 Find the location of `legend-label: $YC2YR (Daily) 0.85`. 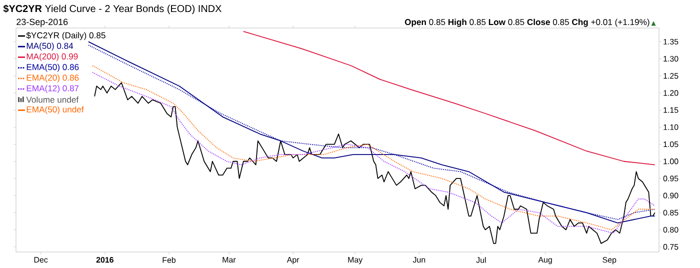

legend-label: $YC2YR (Daily) 0.85 is located at coordinates (66, 36).